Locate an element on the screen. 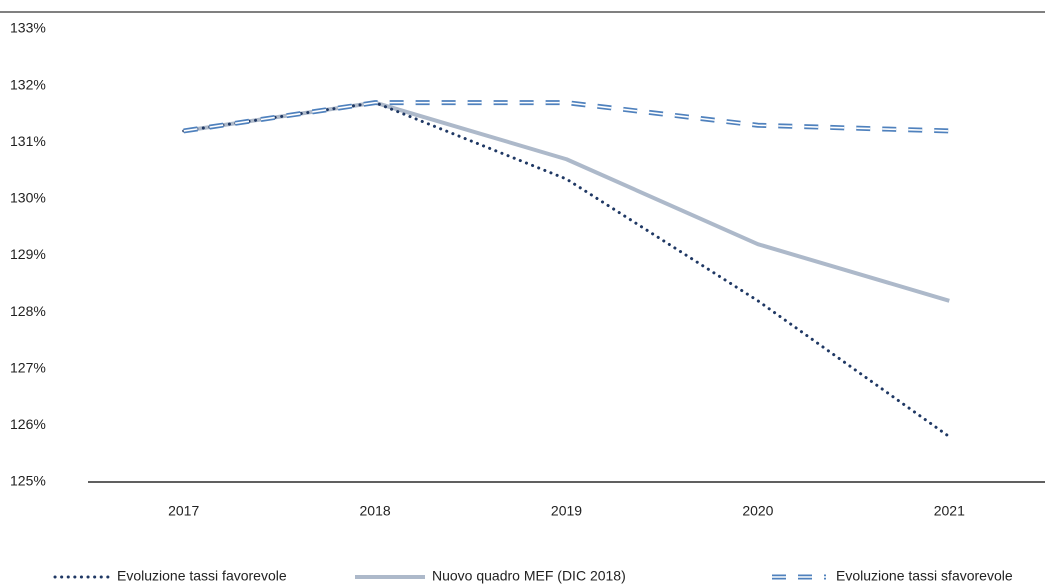 The image size is (1061, 585). y-tick-label: 129% is located at coordinates (28, 254).